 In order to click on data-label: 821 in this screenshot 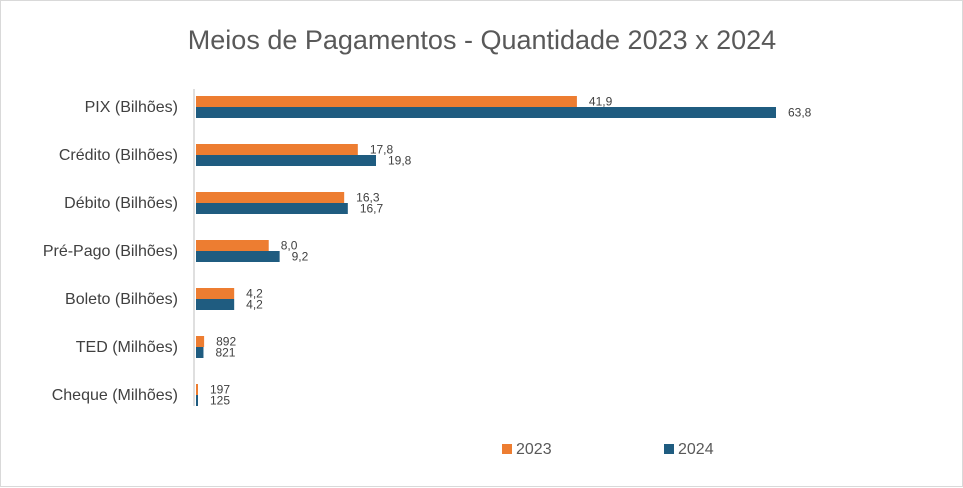, I will do `click(225, 353)`.